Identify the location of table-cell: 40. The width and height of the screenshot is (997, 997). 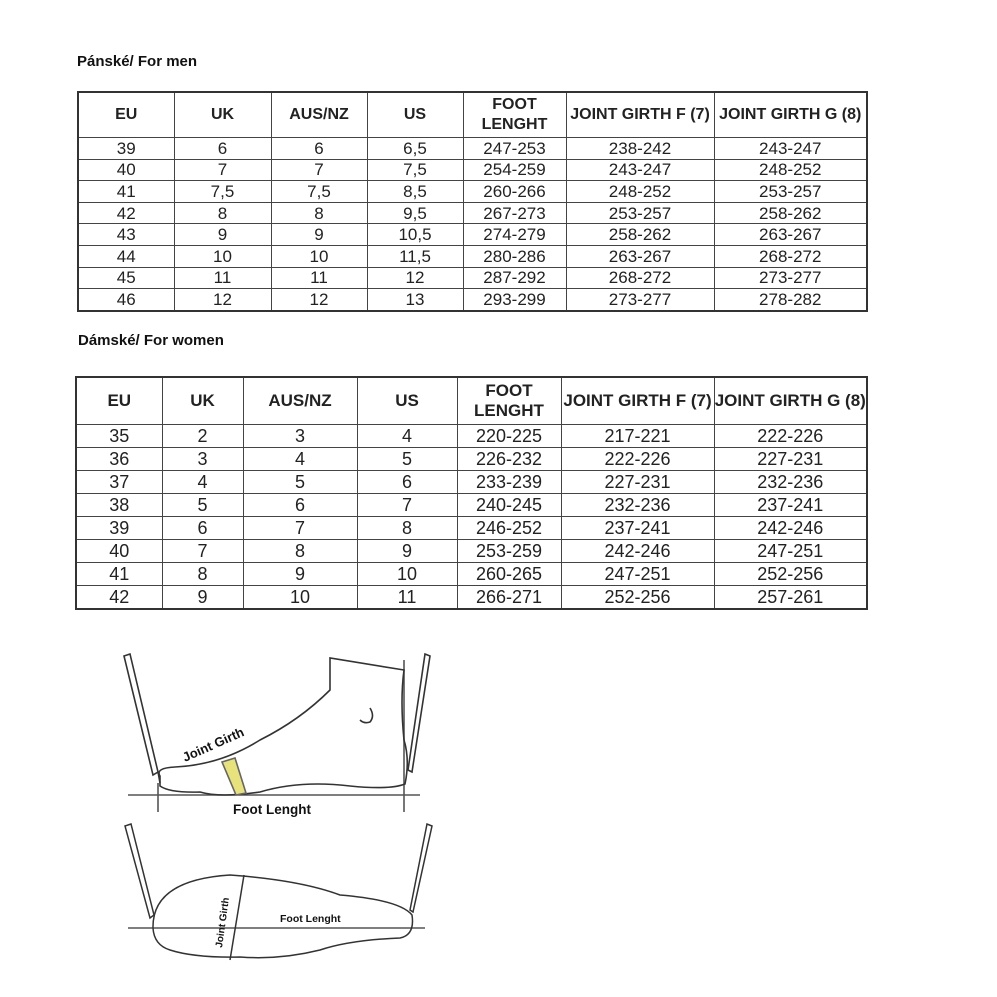
(126, 170).